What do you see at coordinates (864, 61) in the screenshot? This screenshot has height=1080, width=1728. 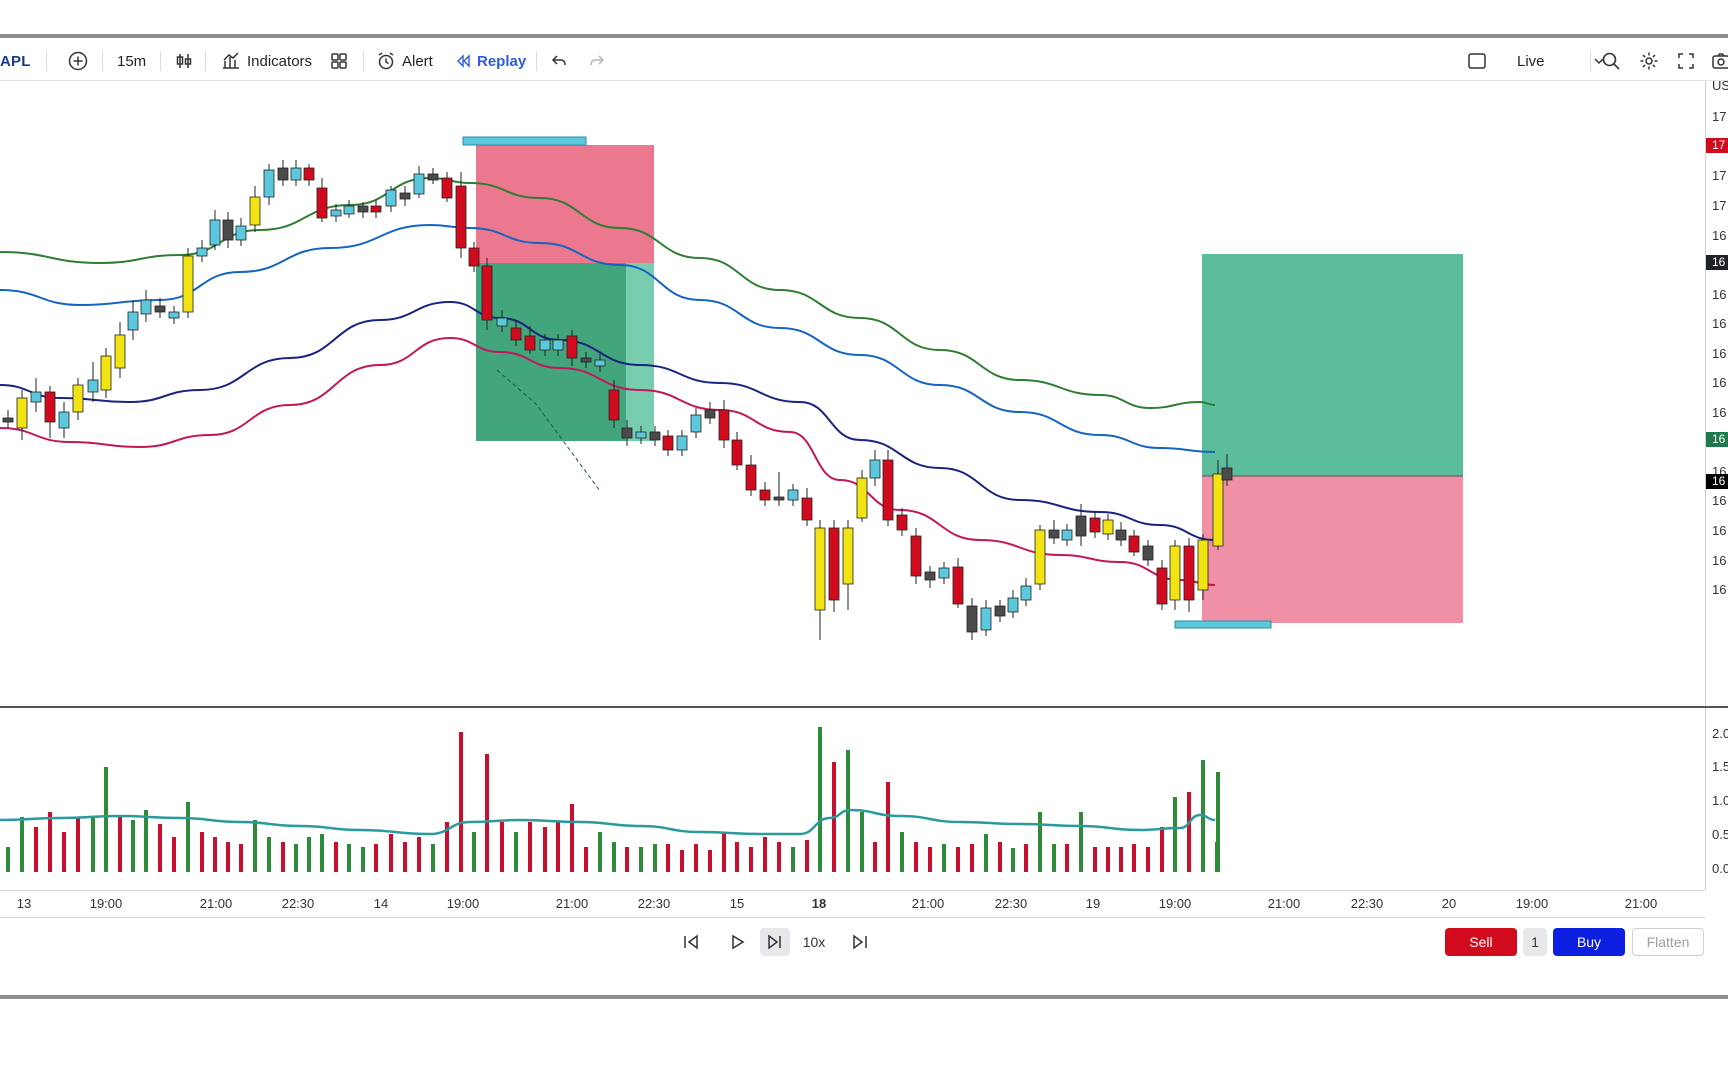 I see `chart-toolbar: APL 15m Indicators Alert Replay Live` at bounding box center [864, 61].